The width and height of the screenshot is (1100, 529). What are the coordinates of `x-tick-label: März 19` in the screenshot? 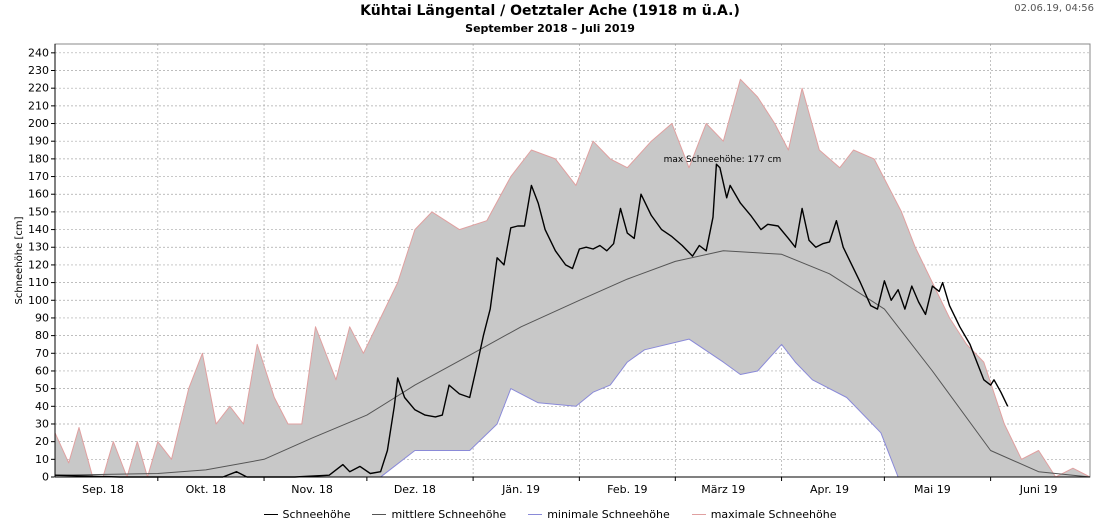 It's located at (723, 489).